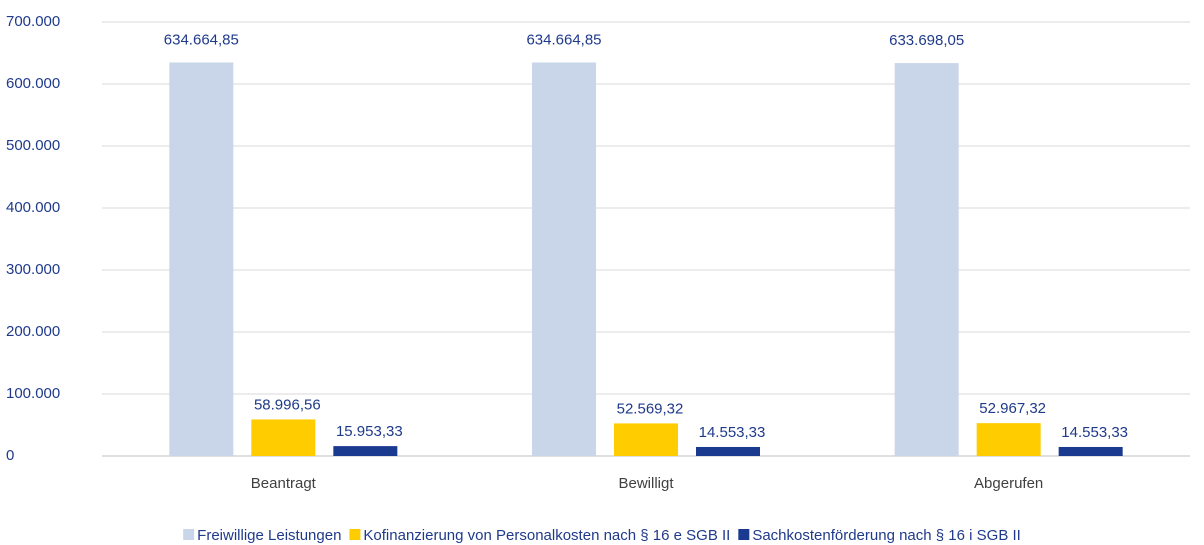 This screenshot has height=545, width=1204. What do you see at coordinates (33, 393) in the screenshot?
I see `y-tick-label: 100.000` at bounding box center [33, 393].